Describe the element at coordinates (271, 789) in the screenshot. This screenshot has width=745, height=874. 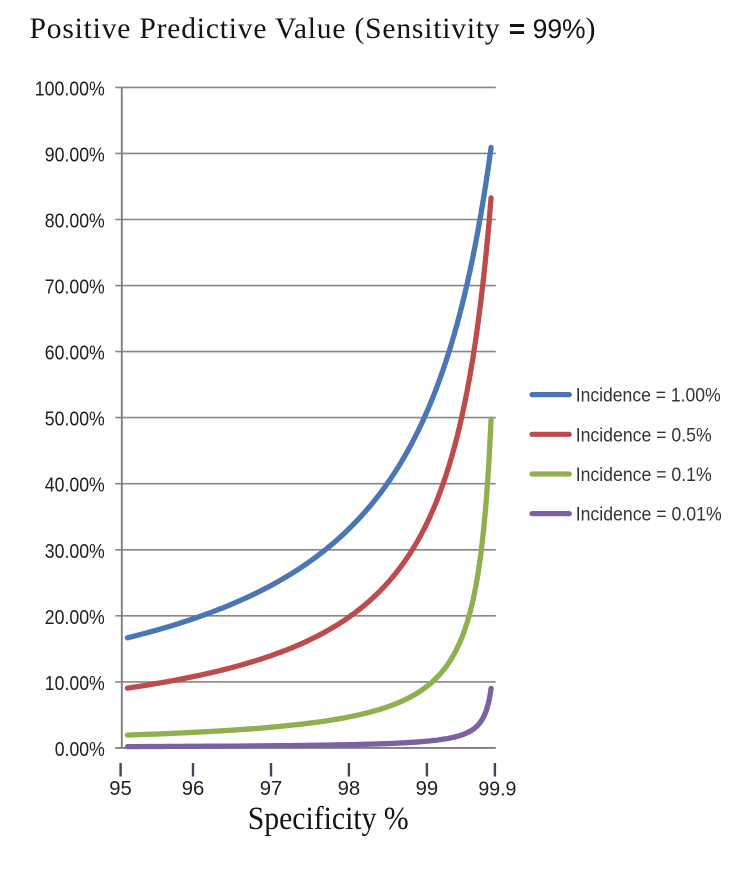
I see `svg-text: 97` at that location.